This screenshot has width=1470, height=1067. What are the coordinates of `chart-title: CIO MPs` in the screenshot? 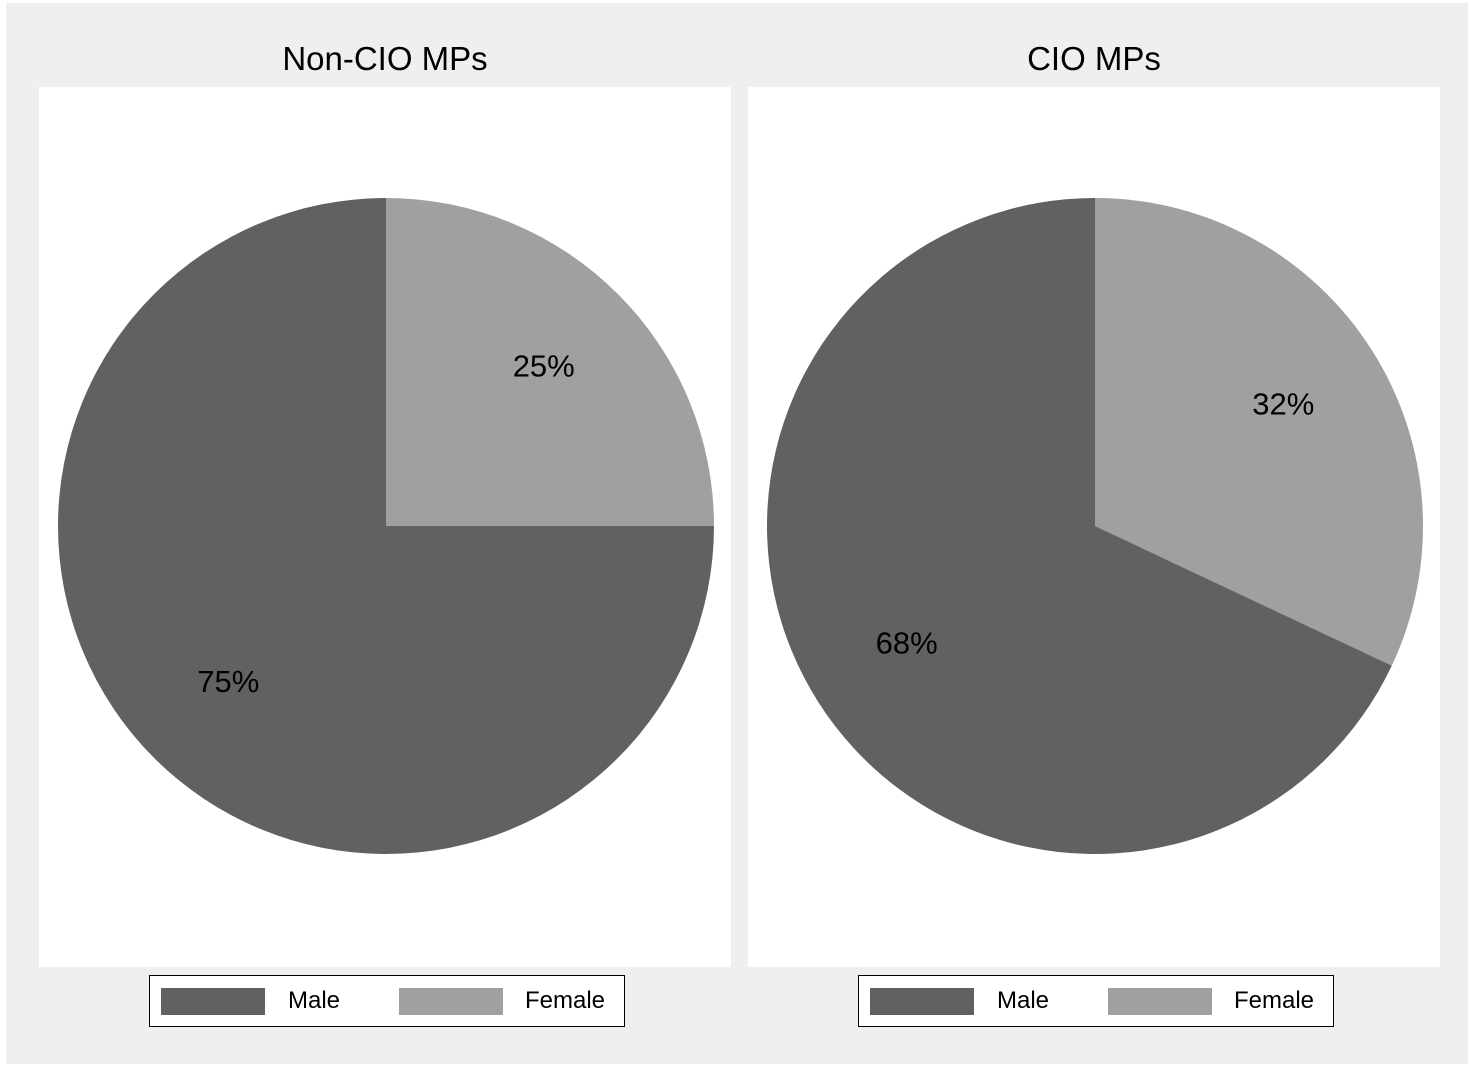 It's located at (1094, 58).